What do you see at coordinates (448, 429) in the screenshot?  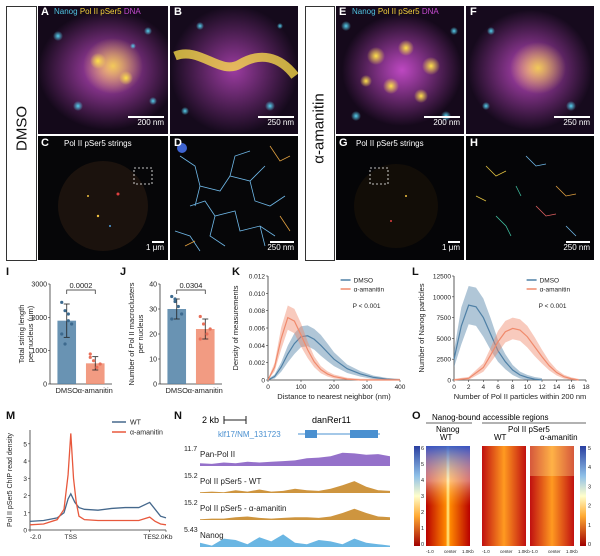 I see `heatmap-group-nanog: Nanog` at bounding box center [448, 429].